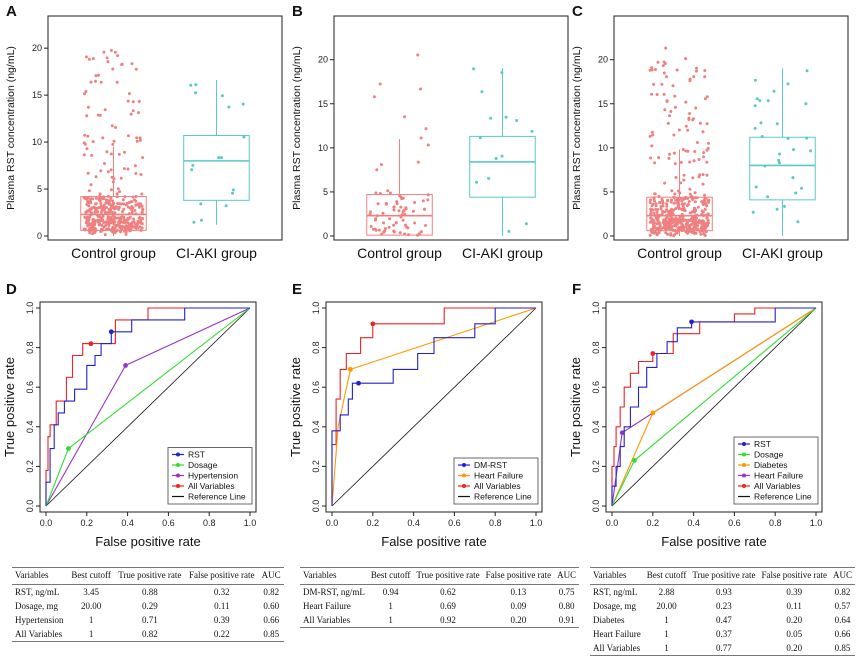 The height and width of the screenshot is (657, 856). What do you see at coordinates (325, 192) in the screenshot?
I see `y-tick-label: 5` at bounding box center [325, 192].